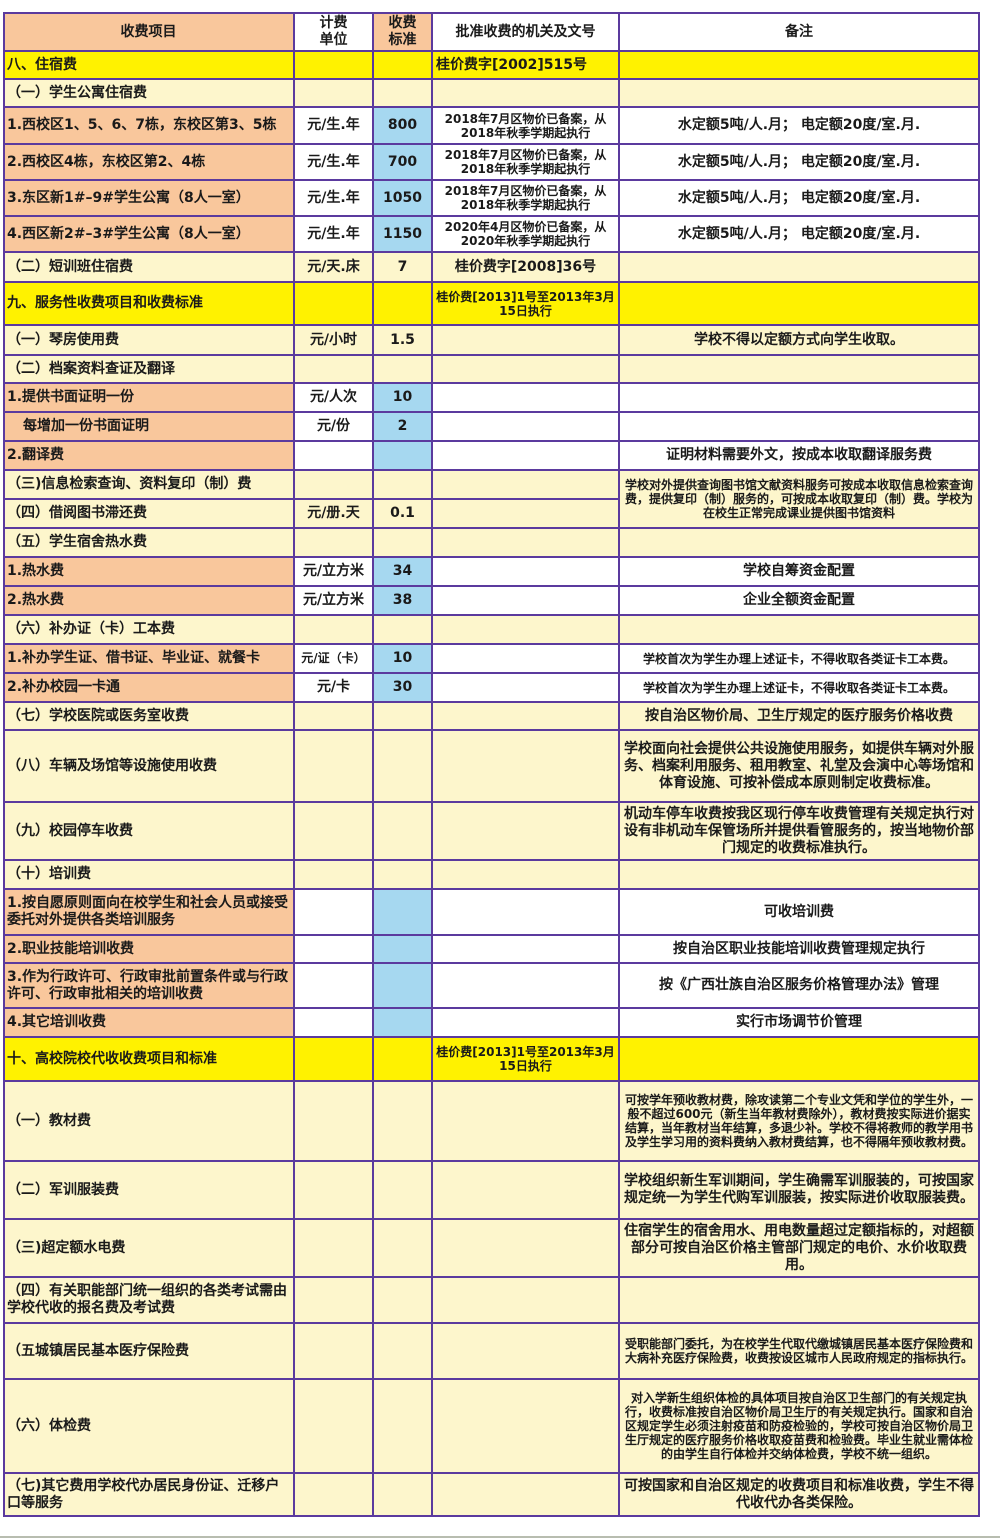 The height and width of the screenshot is (1540, 1000). Describe the element at coordinates (799, 949) in the screenshot. I see `cell-remark: 按自治区职业技能培训收费管理规定执行` at that location.